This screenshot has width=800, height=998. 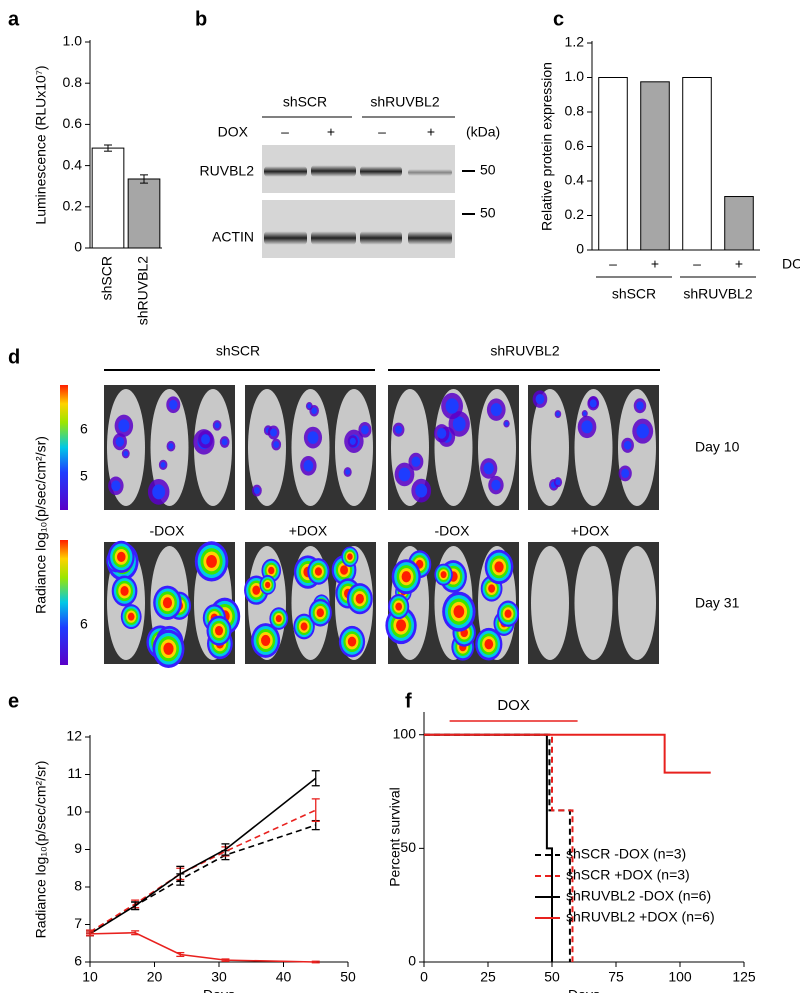 What do you see at coordinates (203, 871) in the screenshot?
I see `series-line` at bounding box center [203, 871].